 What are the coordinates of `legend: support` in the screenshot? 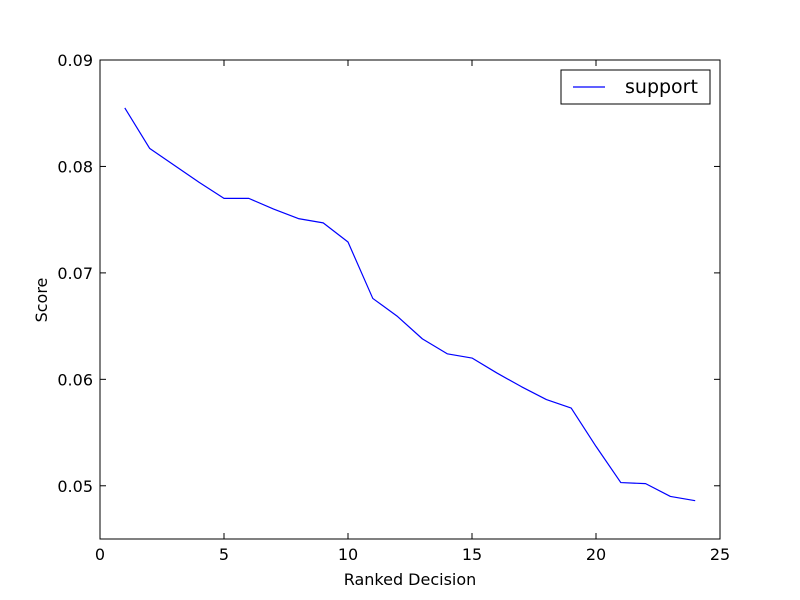 It's located at (635, 87).